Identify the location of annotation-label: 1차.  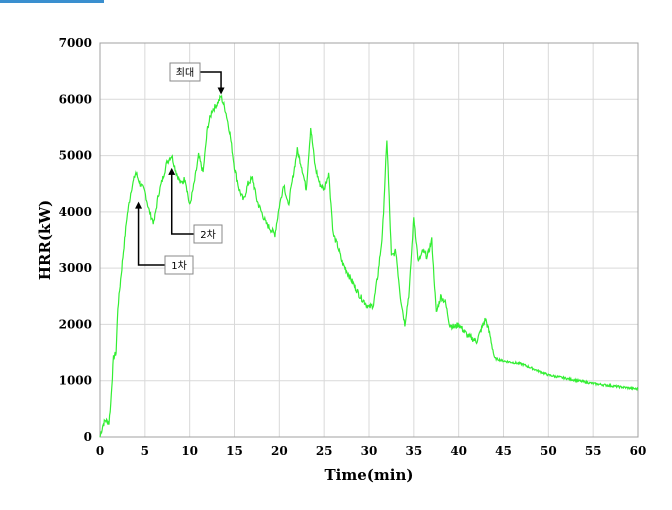
(179, 266).